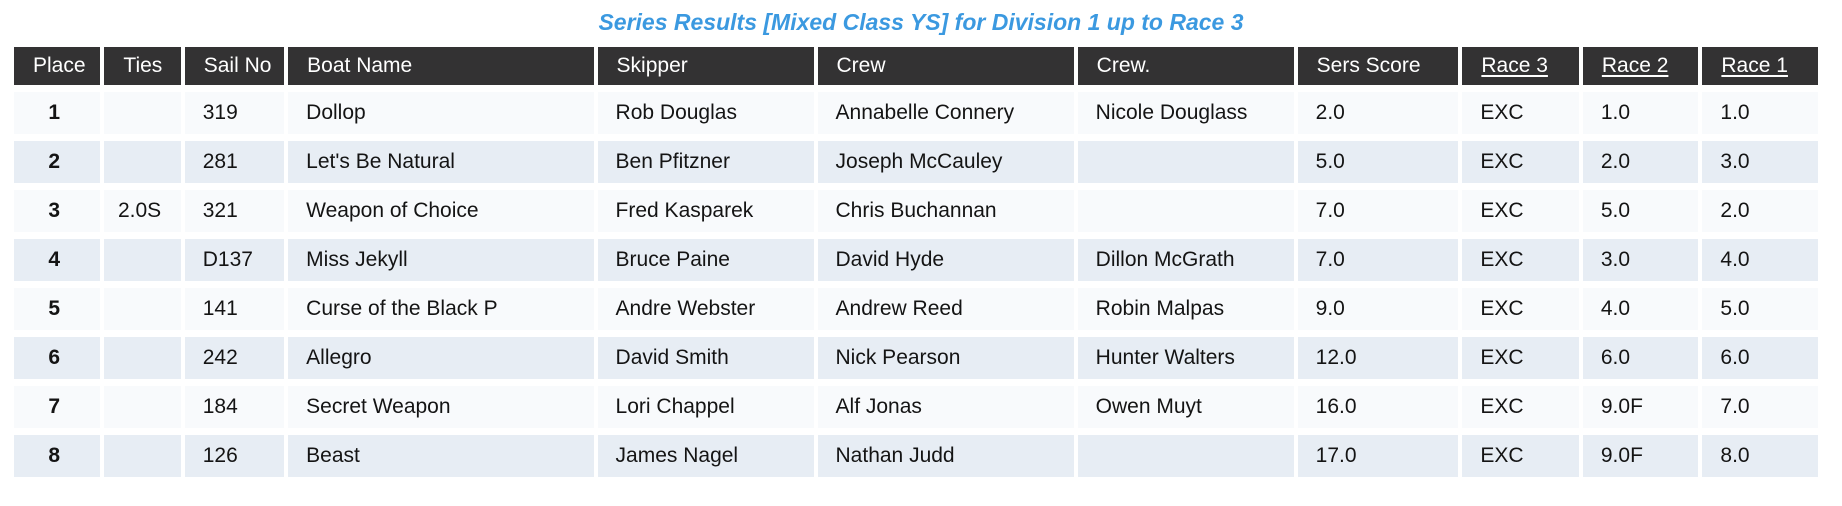  I want to click on cell-crew: Andrew Reed, so click(945, 309).